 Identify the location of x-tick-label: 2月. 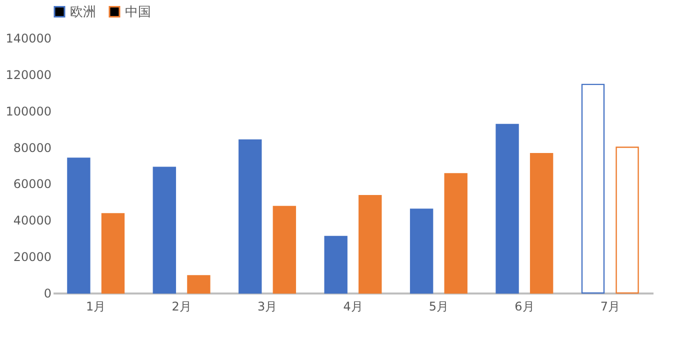
(182, 307).